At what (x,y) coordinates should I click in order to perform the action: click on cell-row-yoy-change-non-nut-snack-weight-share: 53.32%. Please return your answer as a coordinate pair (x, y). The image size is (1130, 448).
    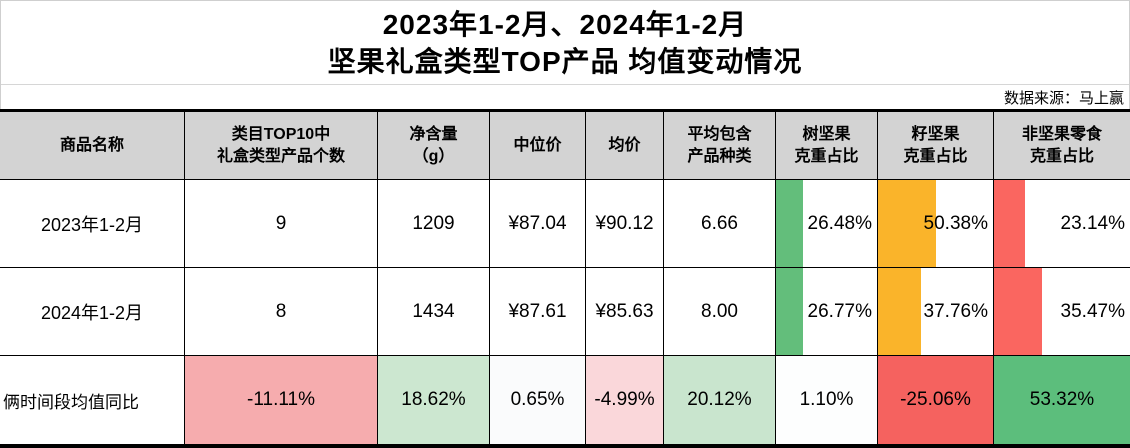
    Looking at the image, I should click on (1062, 400).